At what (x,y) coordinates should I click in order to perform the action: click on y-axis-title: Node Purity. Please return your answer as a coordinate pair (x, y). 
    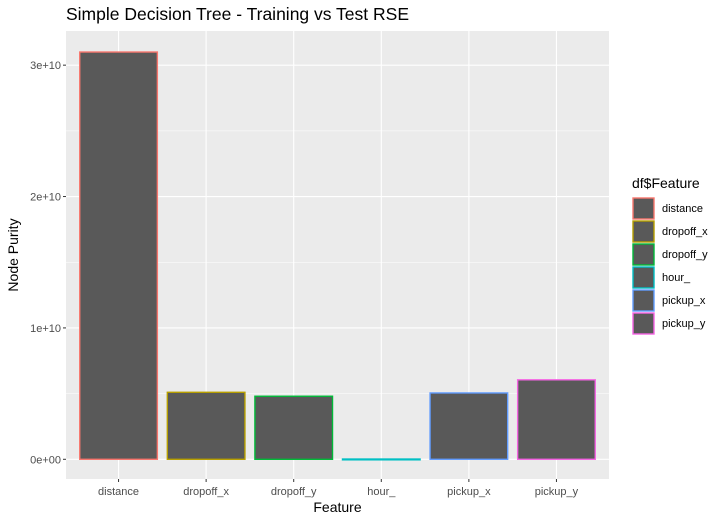
    Looking at the image, I should click on (13, 254).